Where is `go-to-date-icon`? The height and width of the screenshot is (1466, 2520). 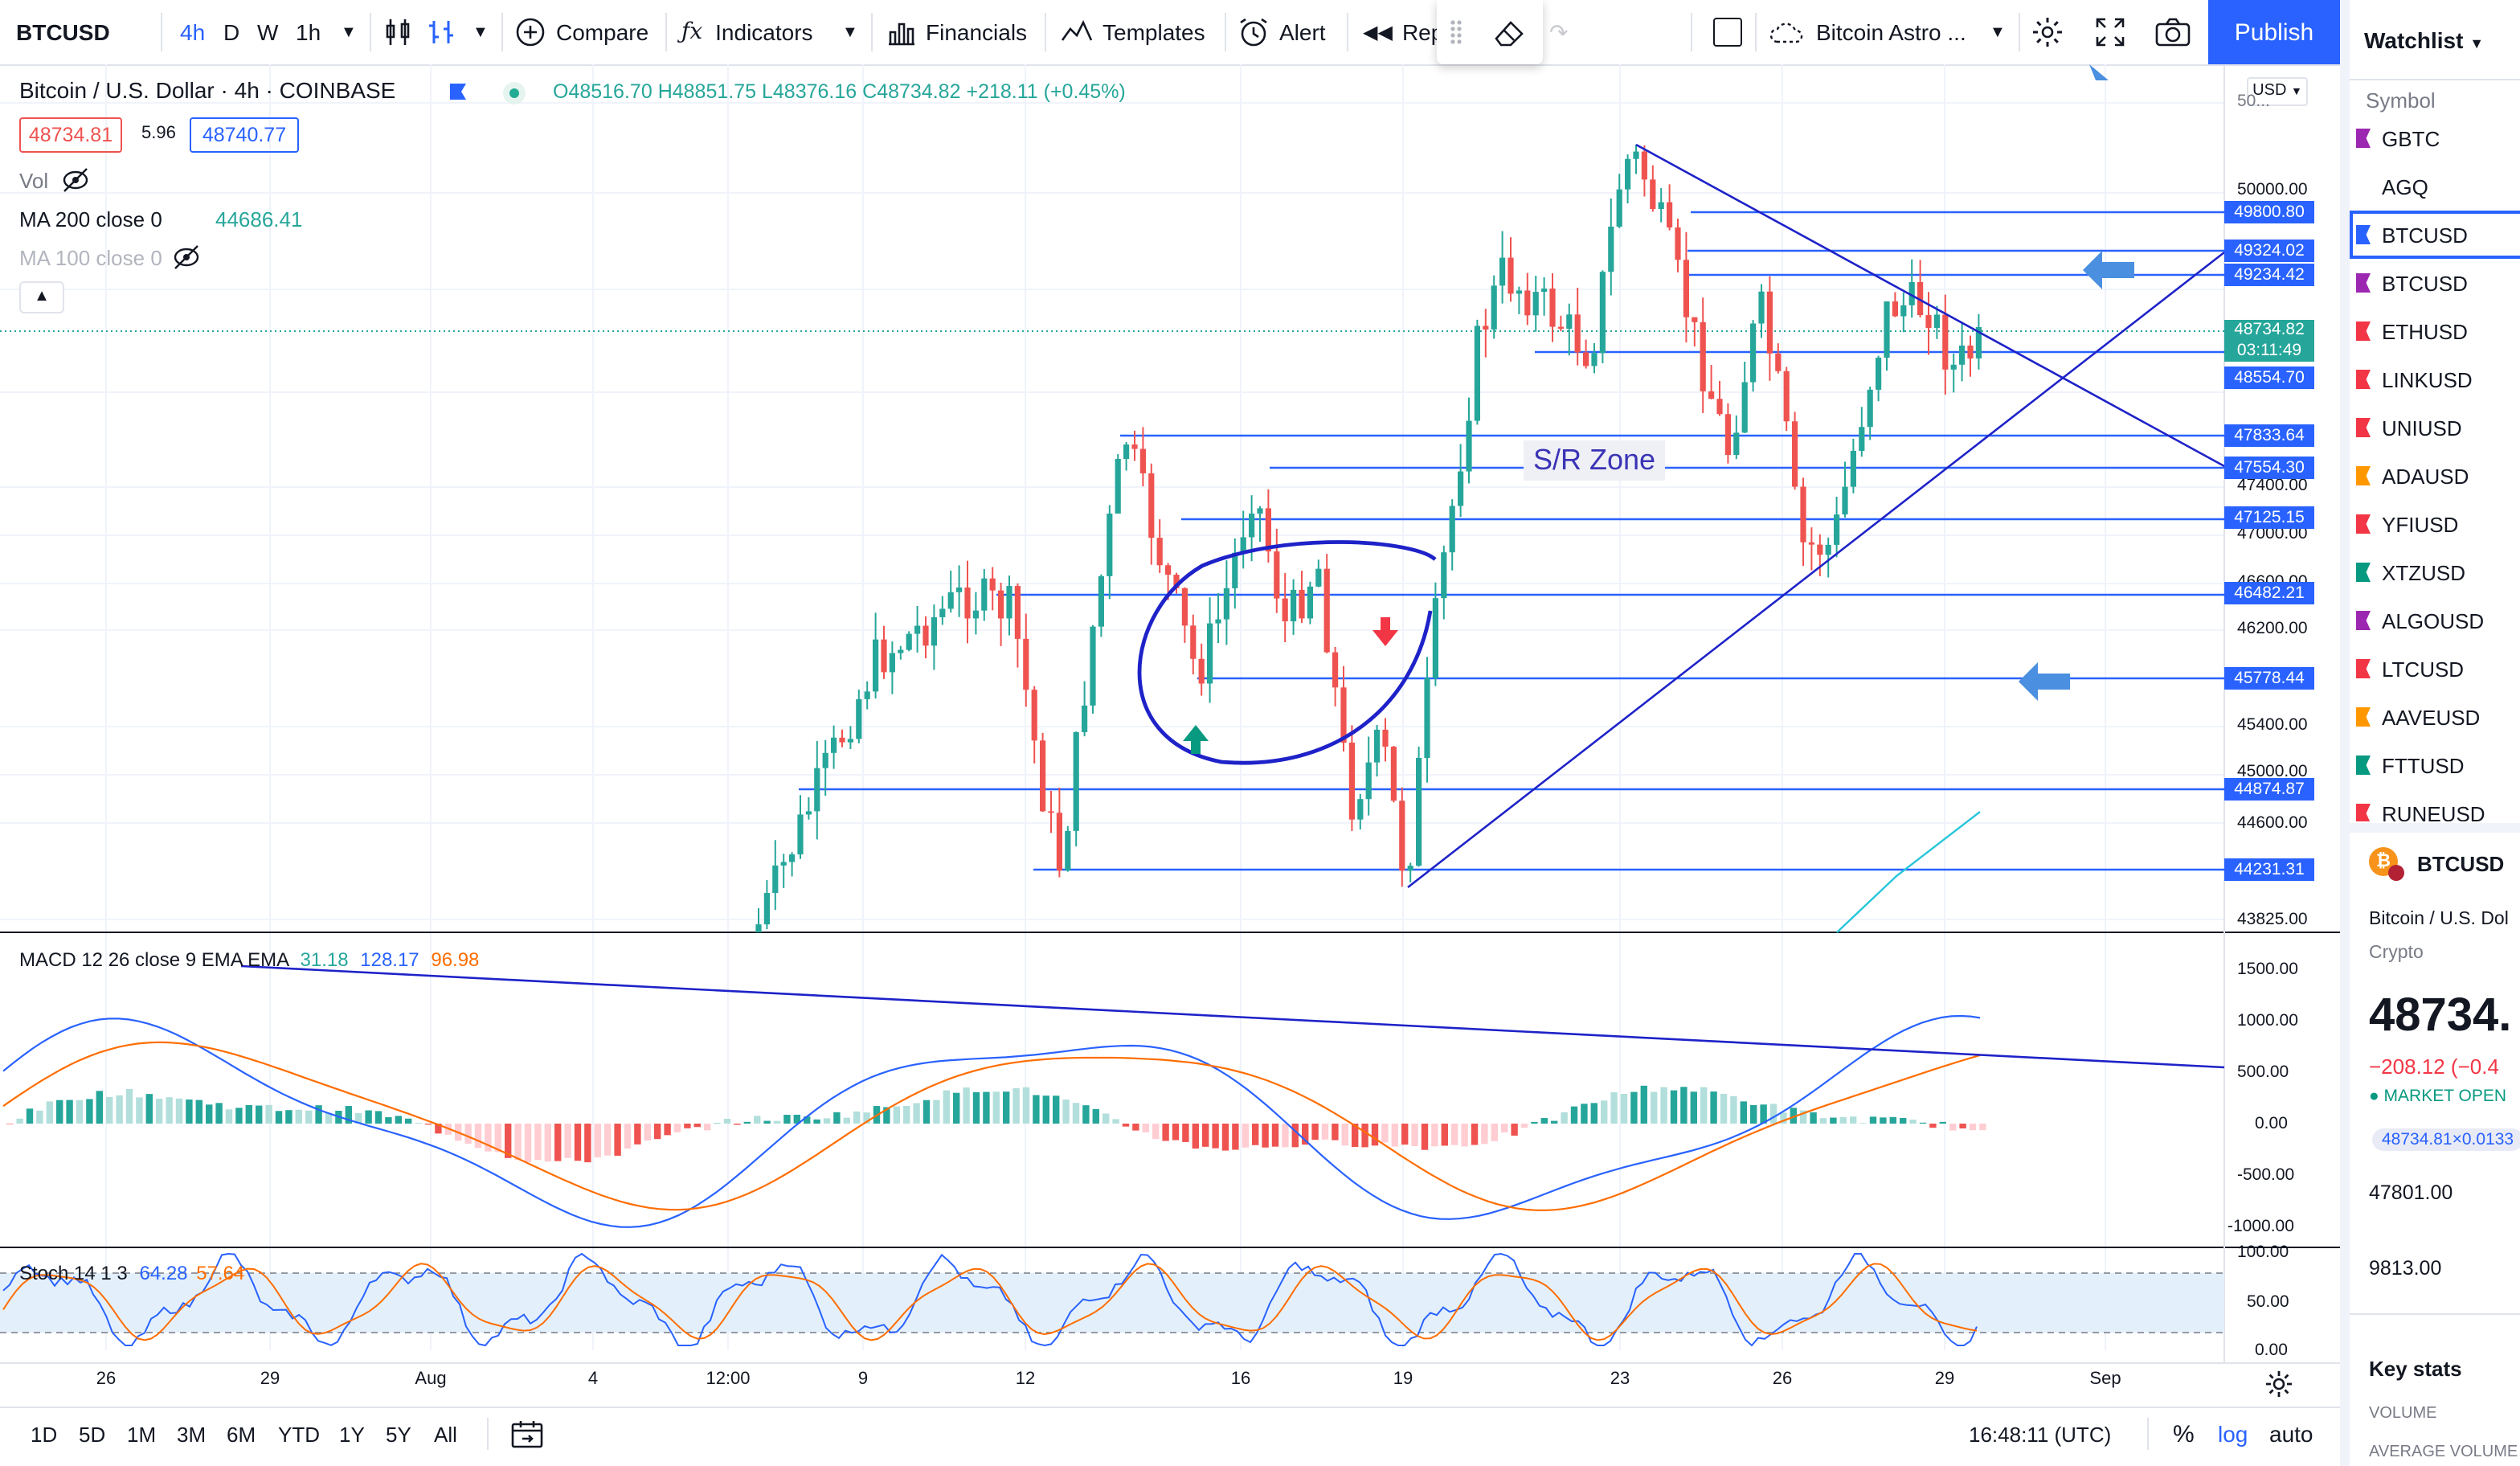 go-to-date-icon is located at coordinates (527, 1433).